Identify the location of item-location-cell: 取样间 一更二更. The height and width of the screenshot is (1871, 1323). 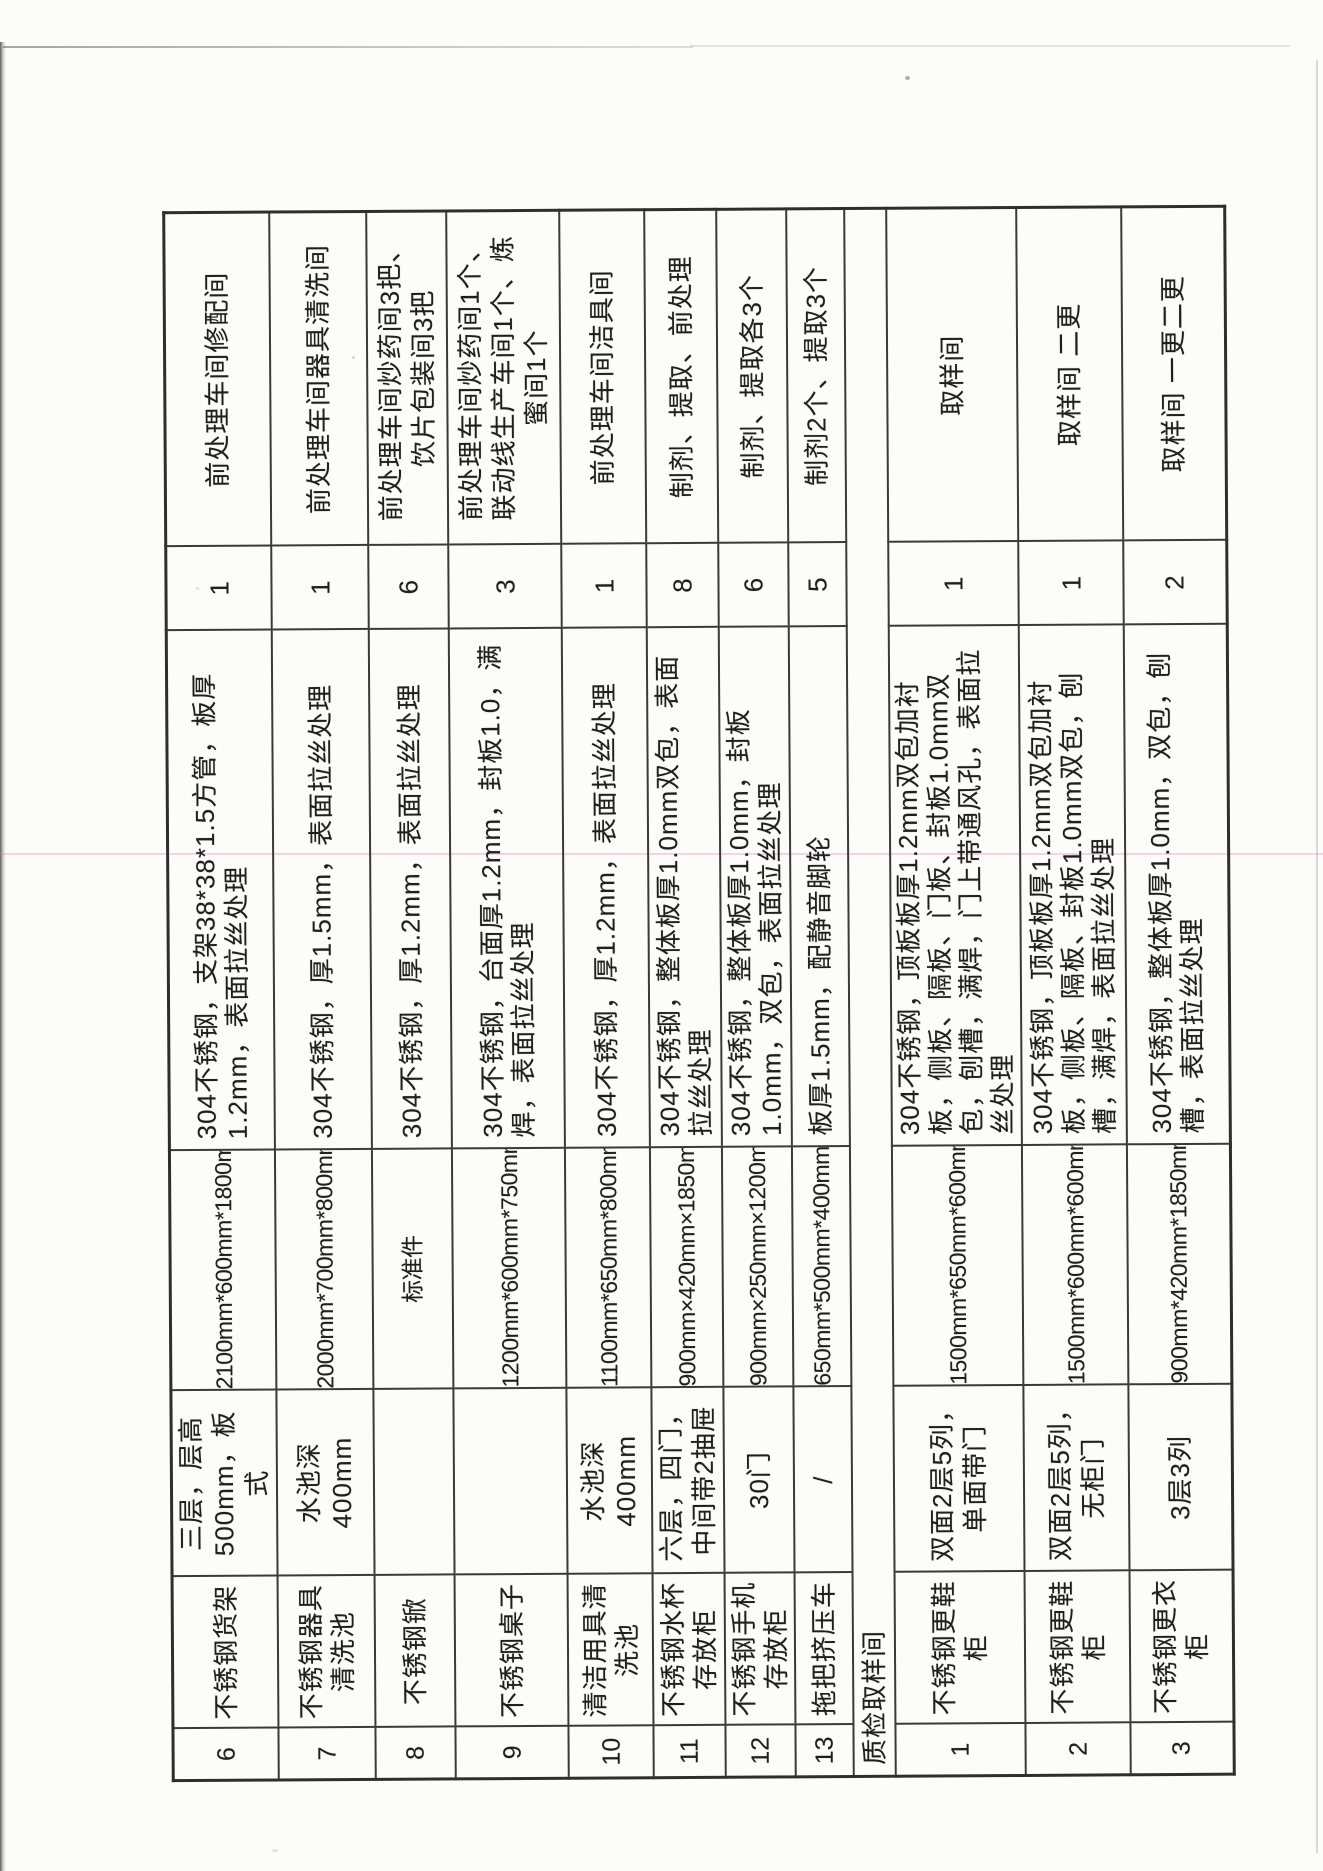
(1174, 373).